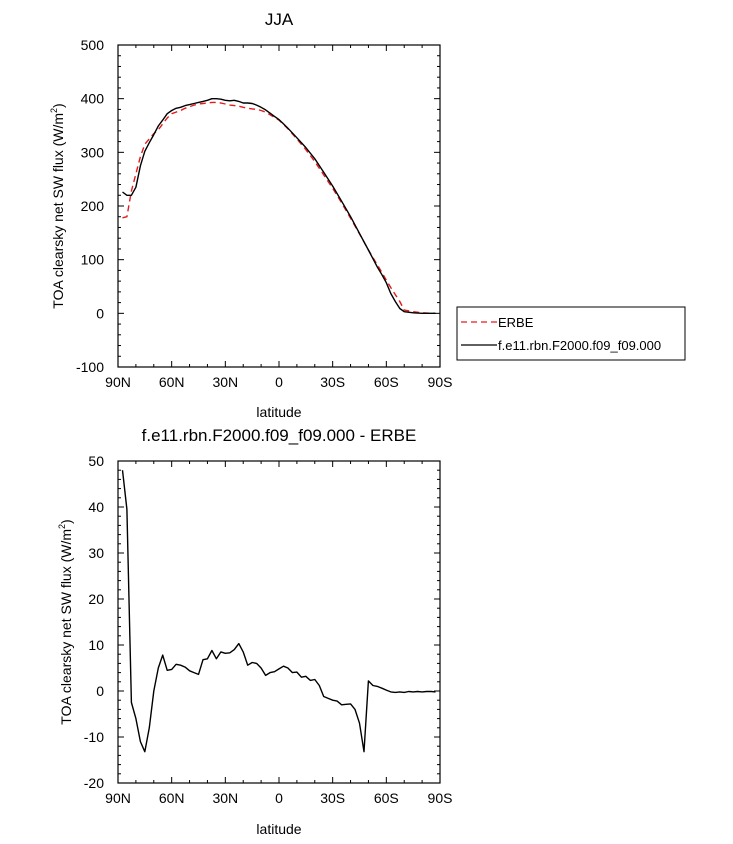 This screenshot has width=733, height=844. Describe the element at coordinates (96, 599) in the screenshot. I see `bottom-ytick-label: 20` at that location.